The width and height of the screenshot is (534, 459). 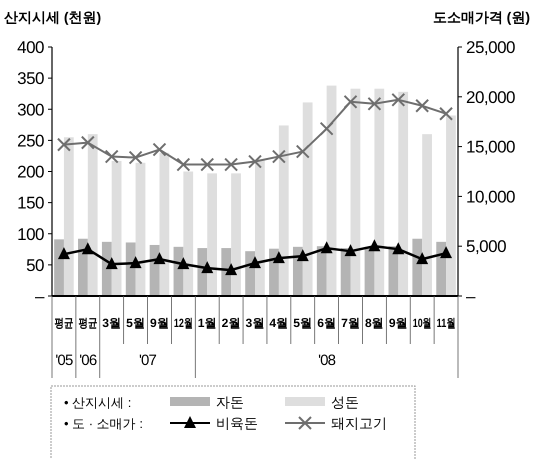 What do you see at coordinates (231, 323) in the screenshot?
I see `x-tick-label: 2월` at bounding box center [231, 323].